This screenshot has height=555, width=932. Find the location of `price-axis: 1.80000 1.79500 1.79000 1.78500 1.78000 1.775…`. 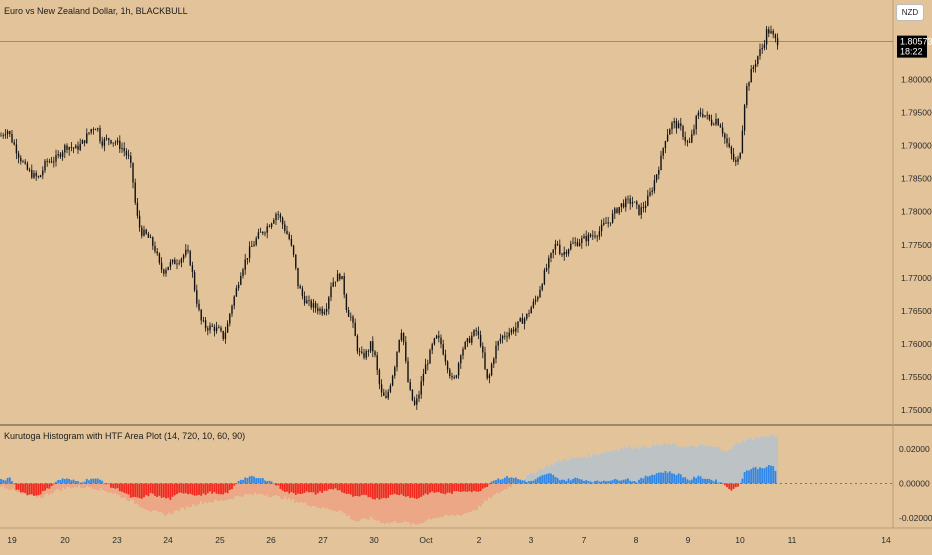

price-axis: 1.80000 1.79500 1.79000 1.78500 1.78000 1.775… is located at coordinates (916, 245).